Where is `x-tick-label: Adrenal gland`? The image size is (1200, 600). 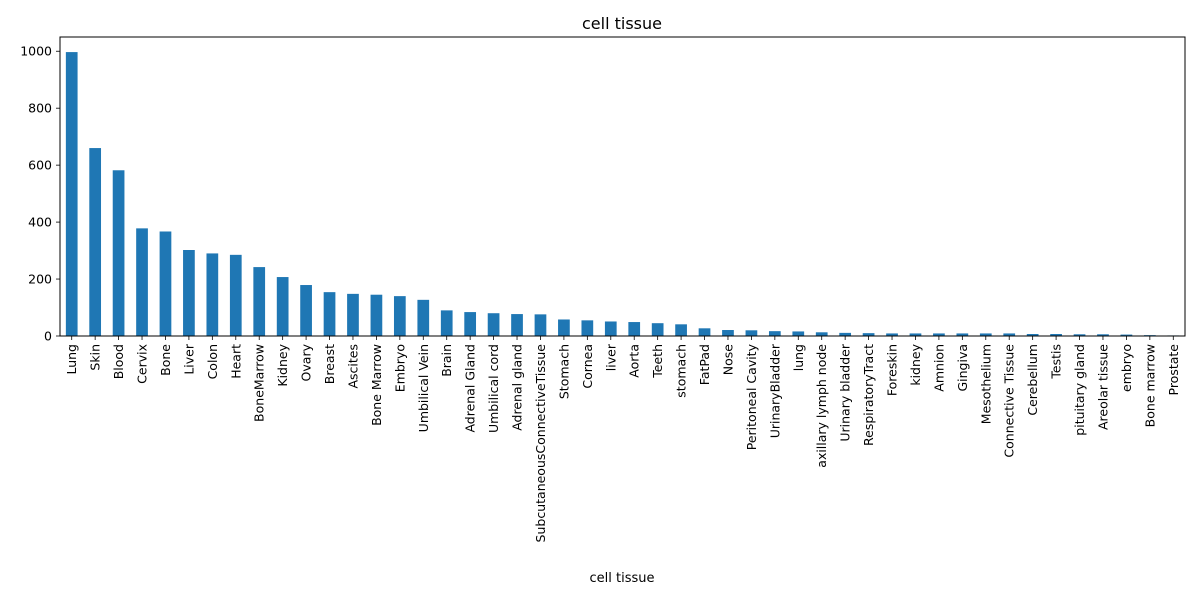
x-tick-label: Adrenal gland is located at coordinates (517, 387).